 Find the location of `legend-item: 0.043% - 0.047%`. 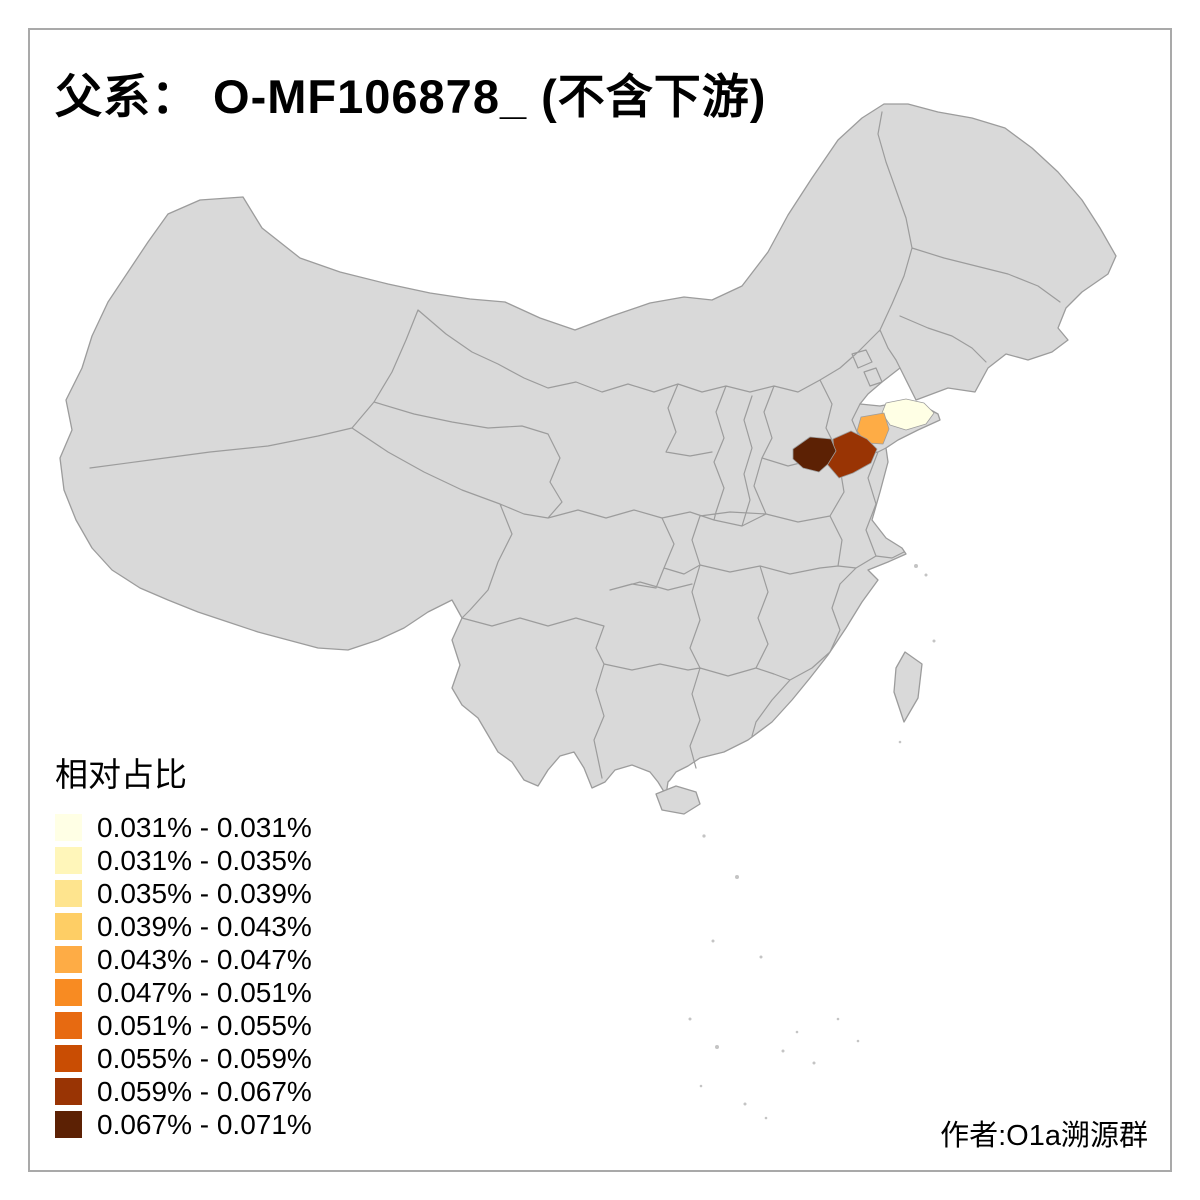

legend-item: 0.043% - 0.047% is located at coordinates (183, 959).